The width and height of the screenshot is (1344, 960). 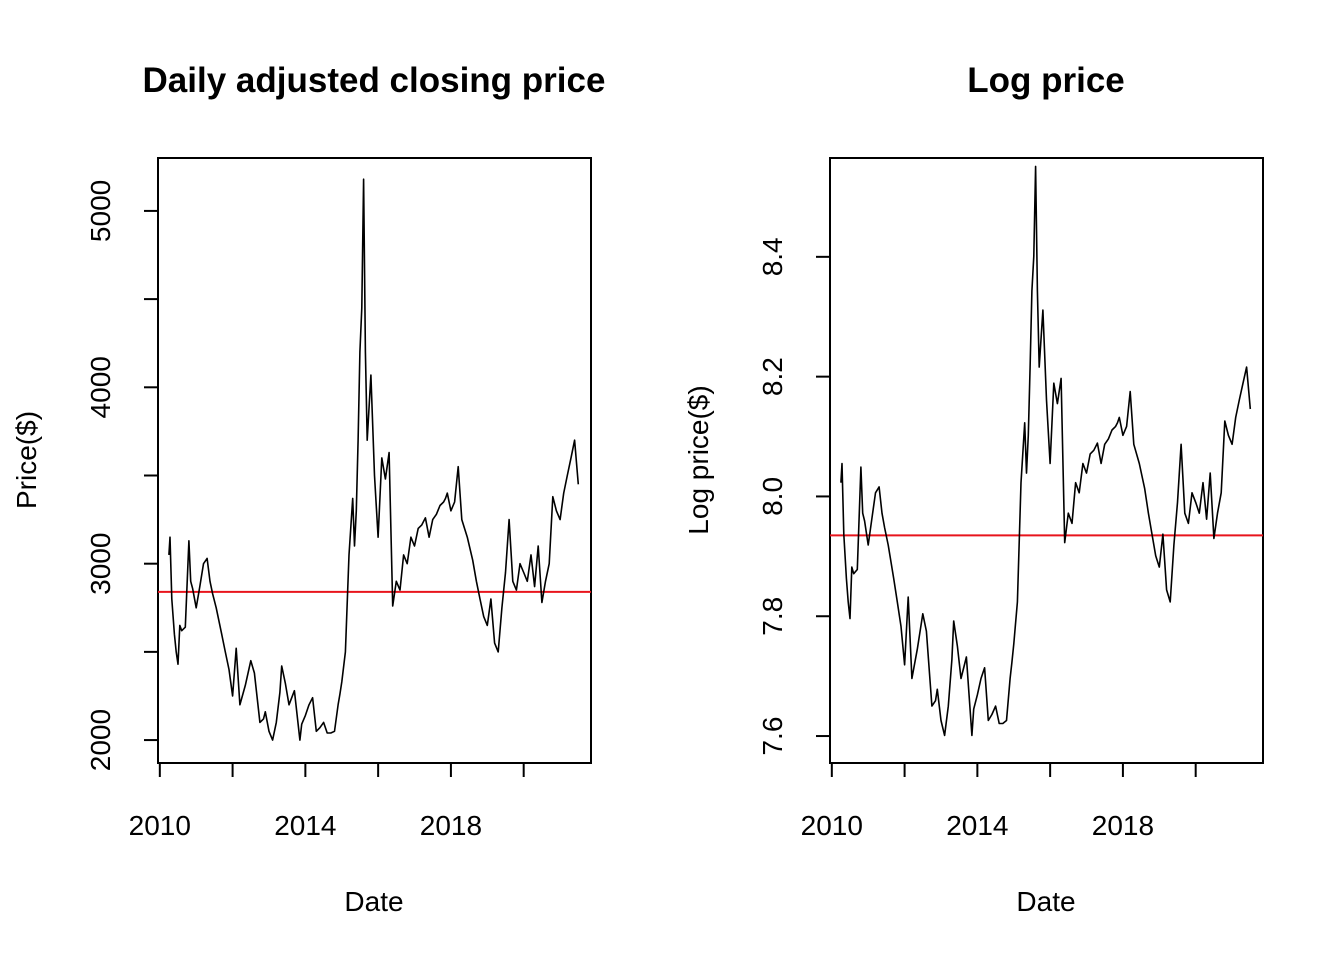 What do you see at coordinates (772, 616) in the screenshot?
I see `y-tick-label: 7.8` at bounding box center [772, 616].